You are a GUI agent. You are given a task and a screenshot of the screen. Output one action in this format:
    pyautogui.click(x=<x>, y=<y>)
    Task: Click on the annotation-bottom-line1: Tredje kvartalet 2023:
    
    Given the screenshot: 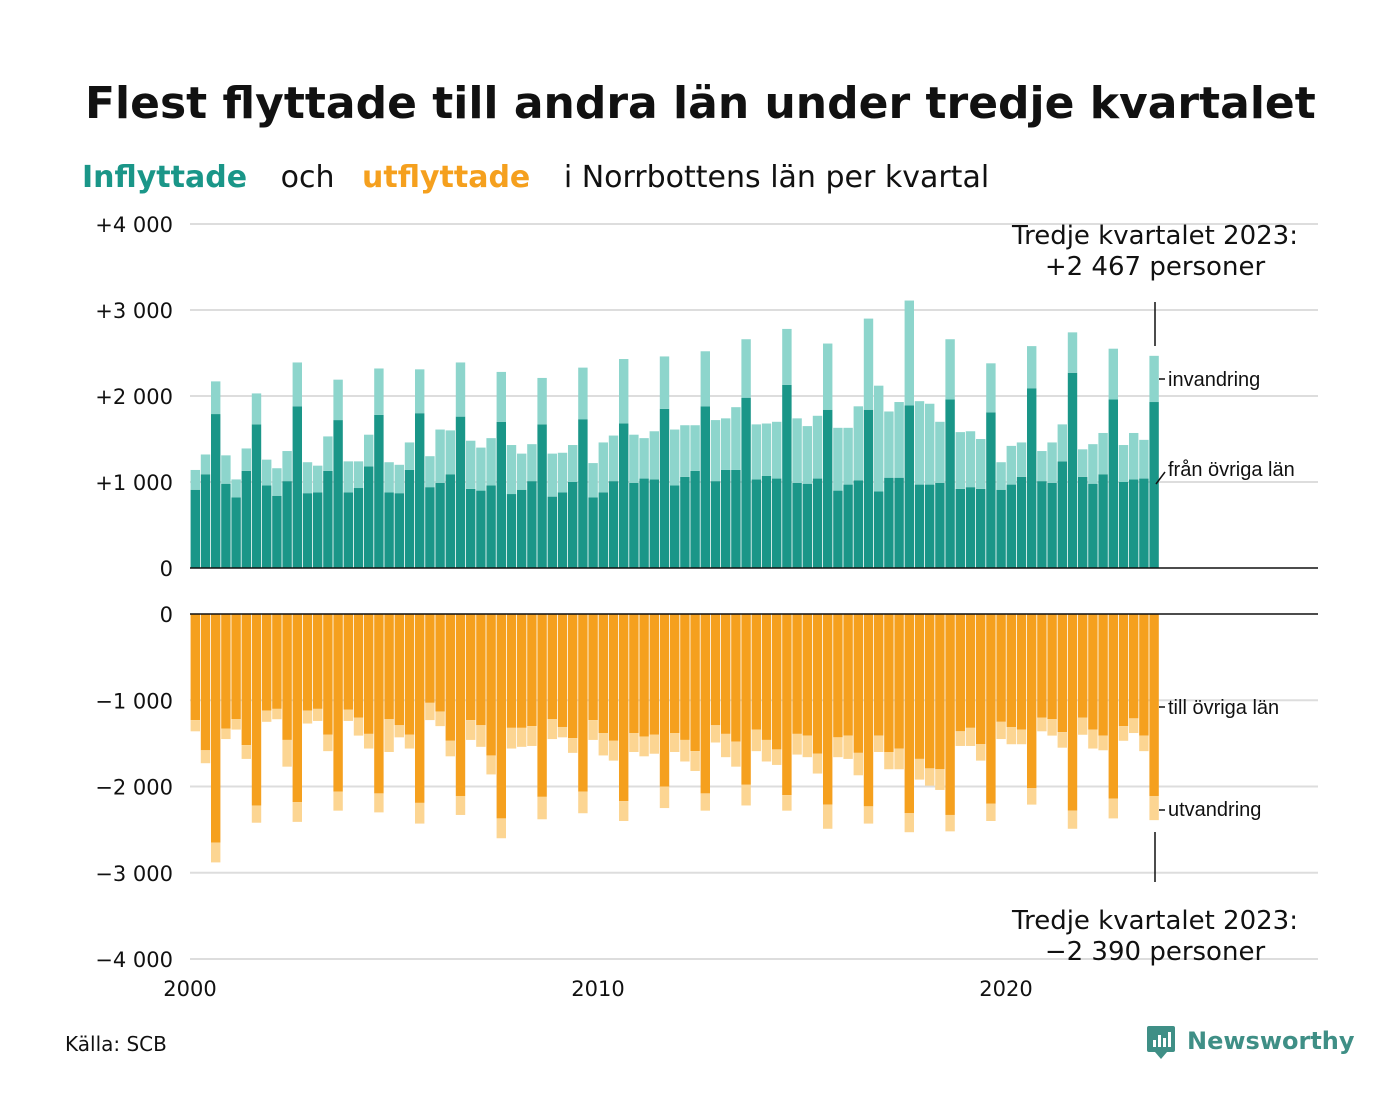 What is the action you would take?
    pyautogui.click(x=1154, y=921)
    